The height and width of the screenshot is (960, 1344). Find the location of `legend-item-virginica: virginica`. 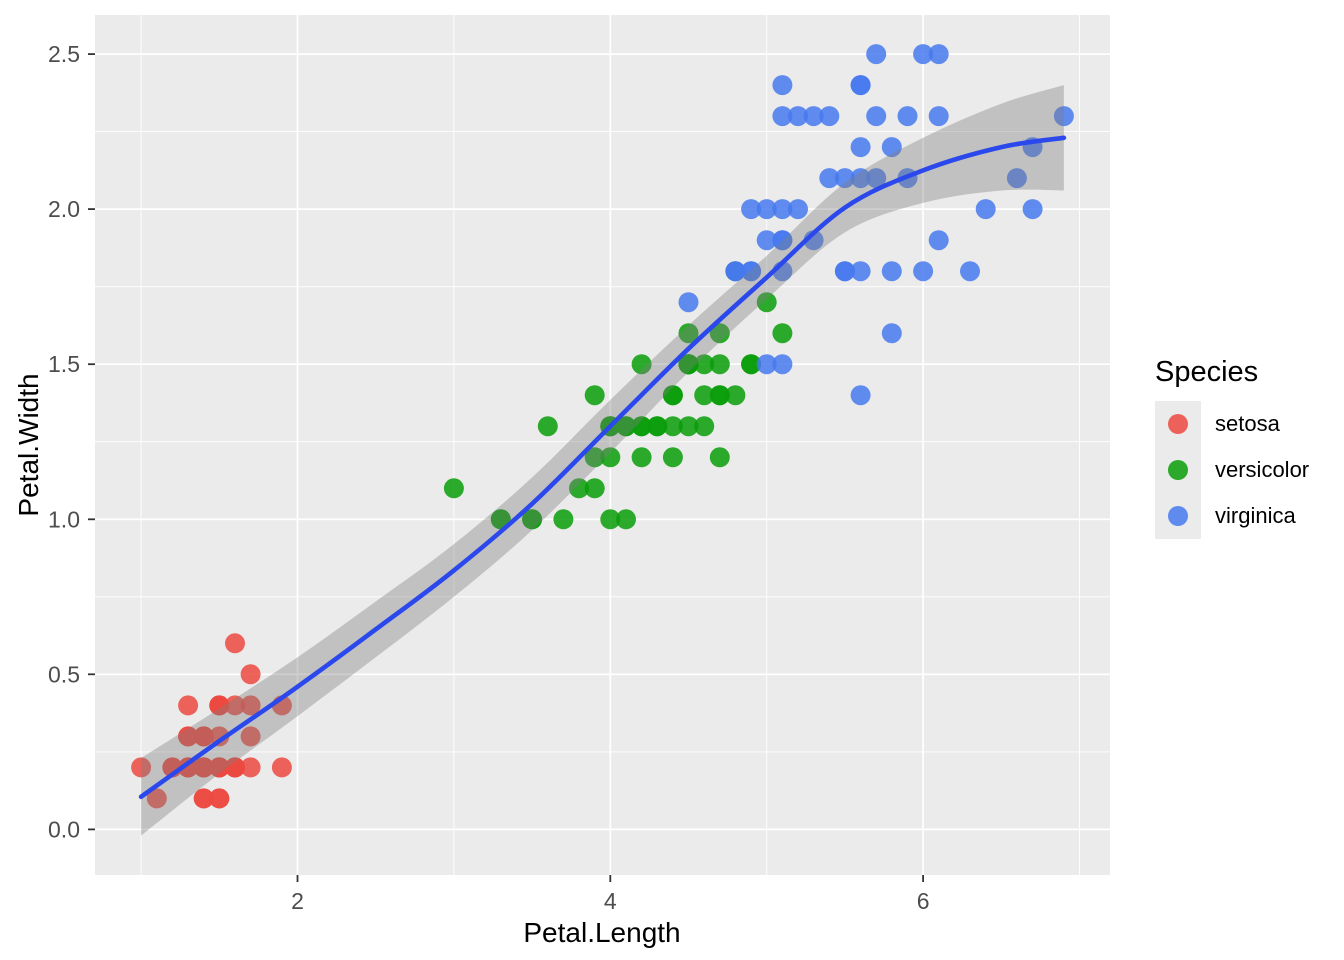

legend-item-virginica: virginica is located at coordinates (1247, 516).